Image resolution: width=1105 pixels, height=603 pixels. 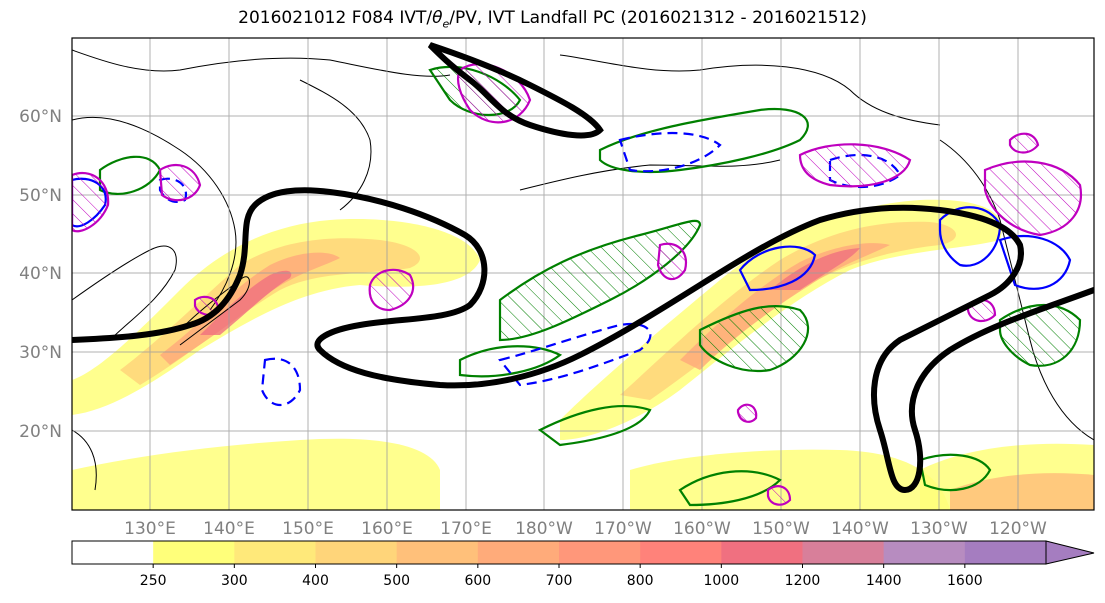 I want to click on title-theta: θ, so click(x=437, y=18).